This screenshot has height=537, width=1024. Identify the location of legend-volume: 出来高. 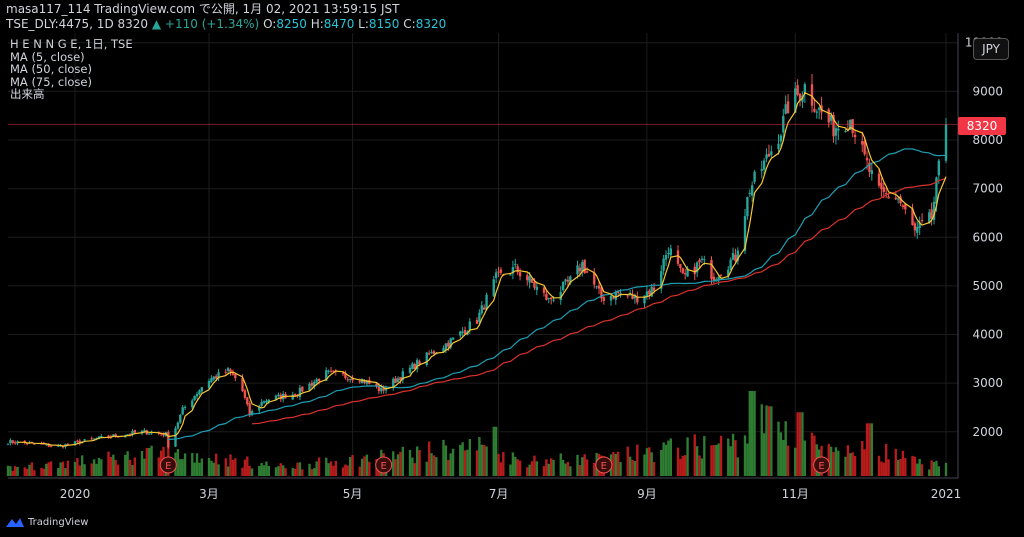
(27, 94).